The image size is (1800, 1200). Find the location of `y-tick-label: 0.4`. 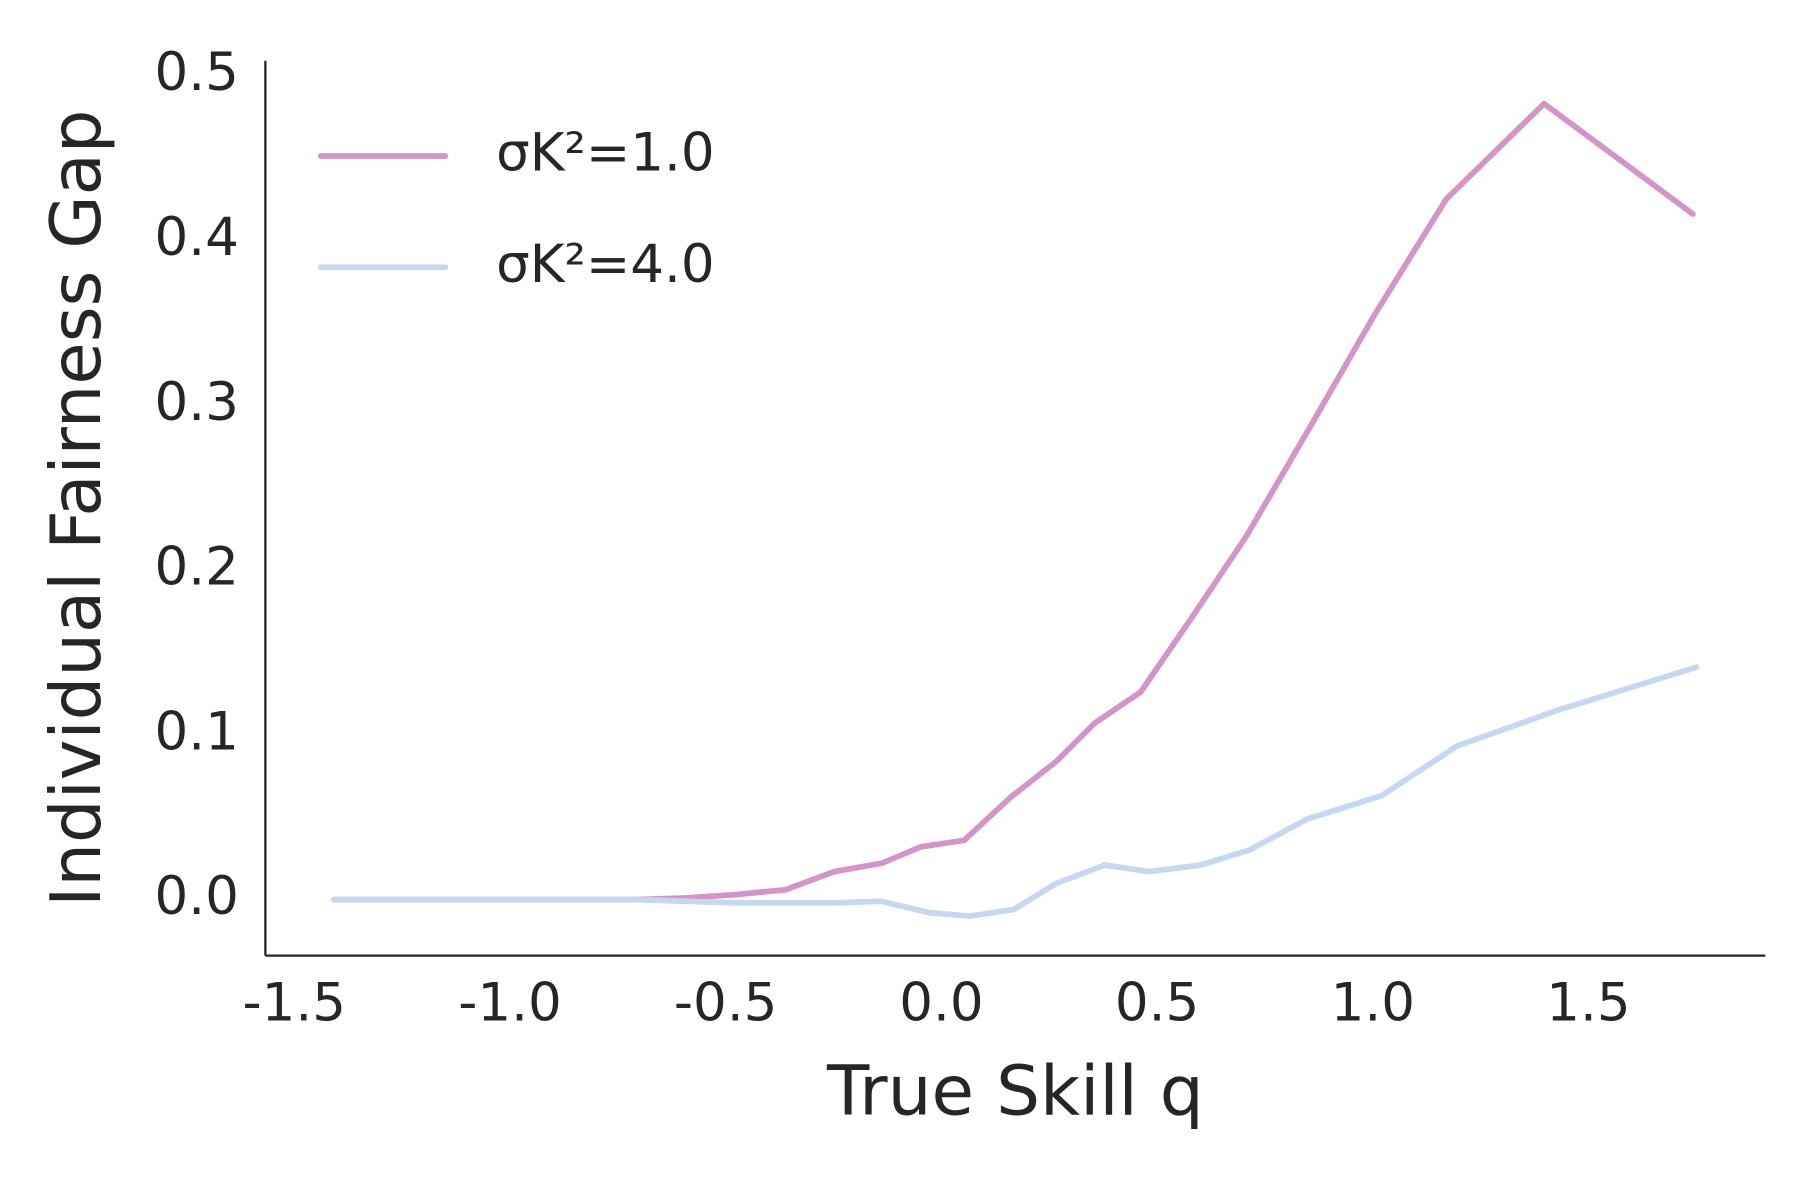

y-tick-label: 0.4 is located at coordinates (196, 237).